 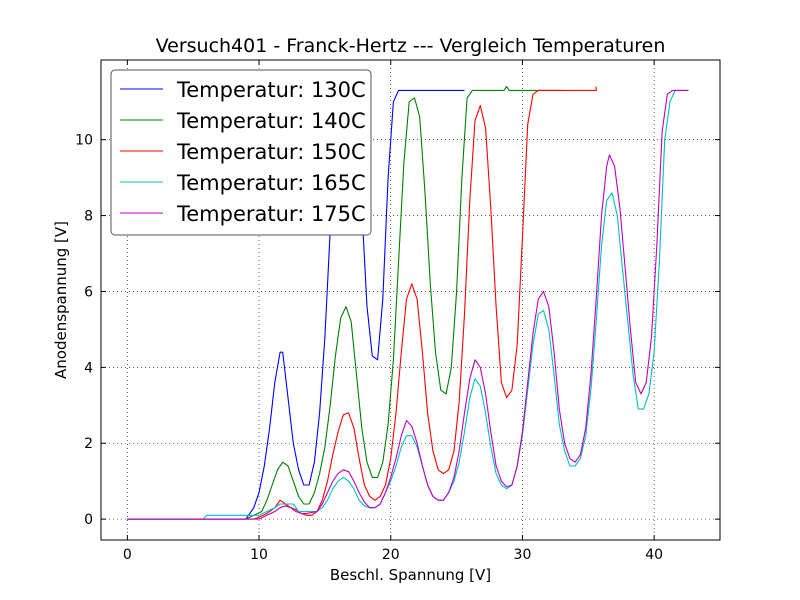 What do you see at coordinates (271, 183) in the screenshot?
I see `legend-label: Temperatur: 165C` at bounding box center [271, 183].